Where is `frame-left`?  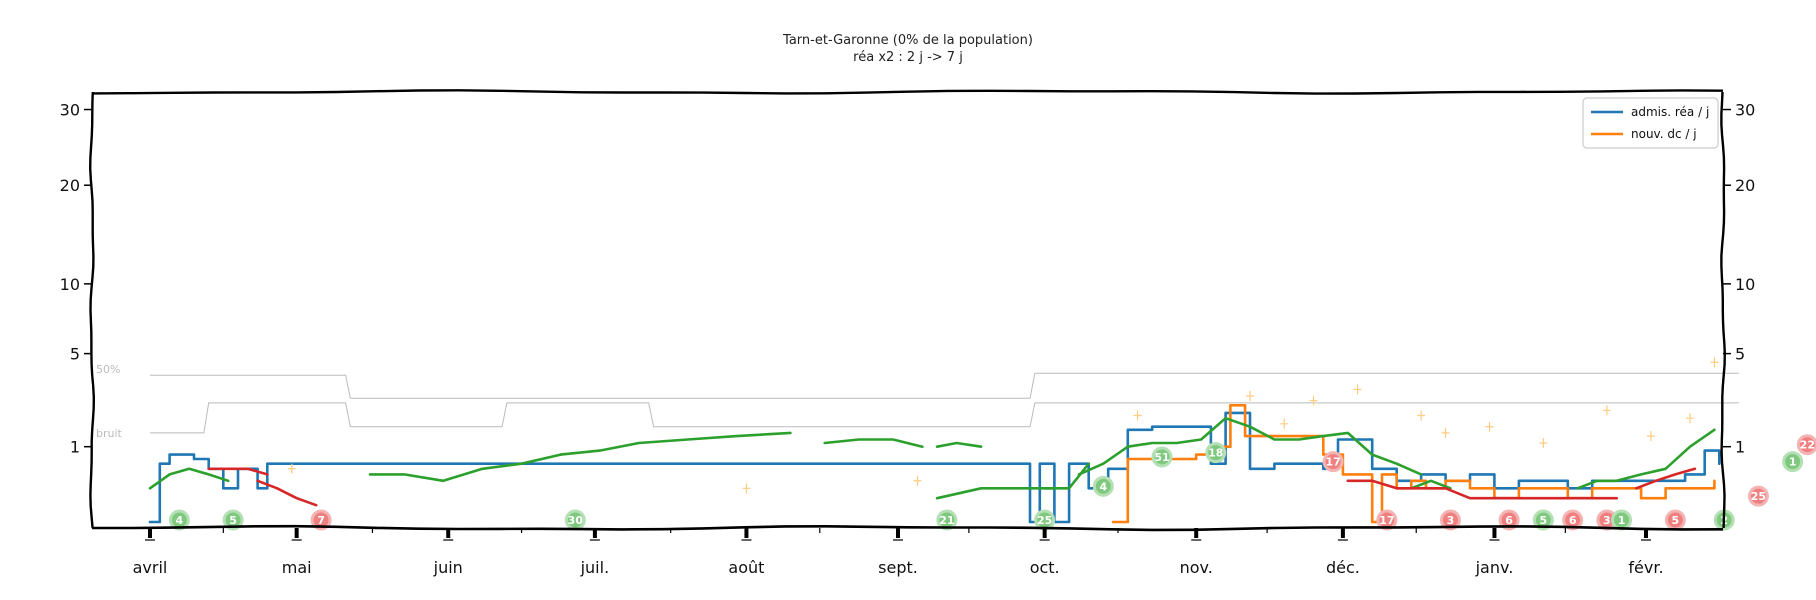 frame-left is located at coordinates (92, 310).